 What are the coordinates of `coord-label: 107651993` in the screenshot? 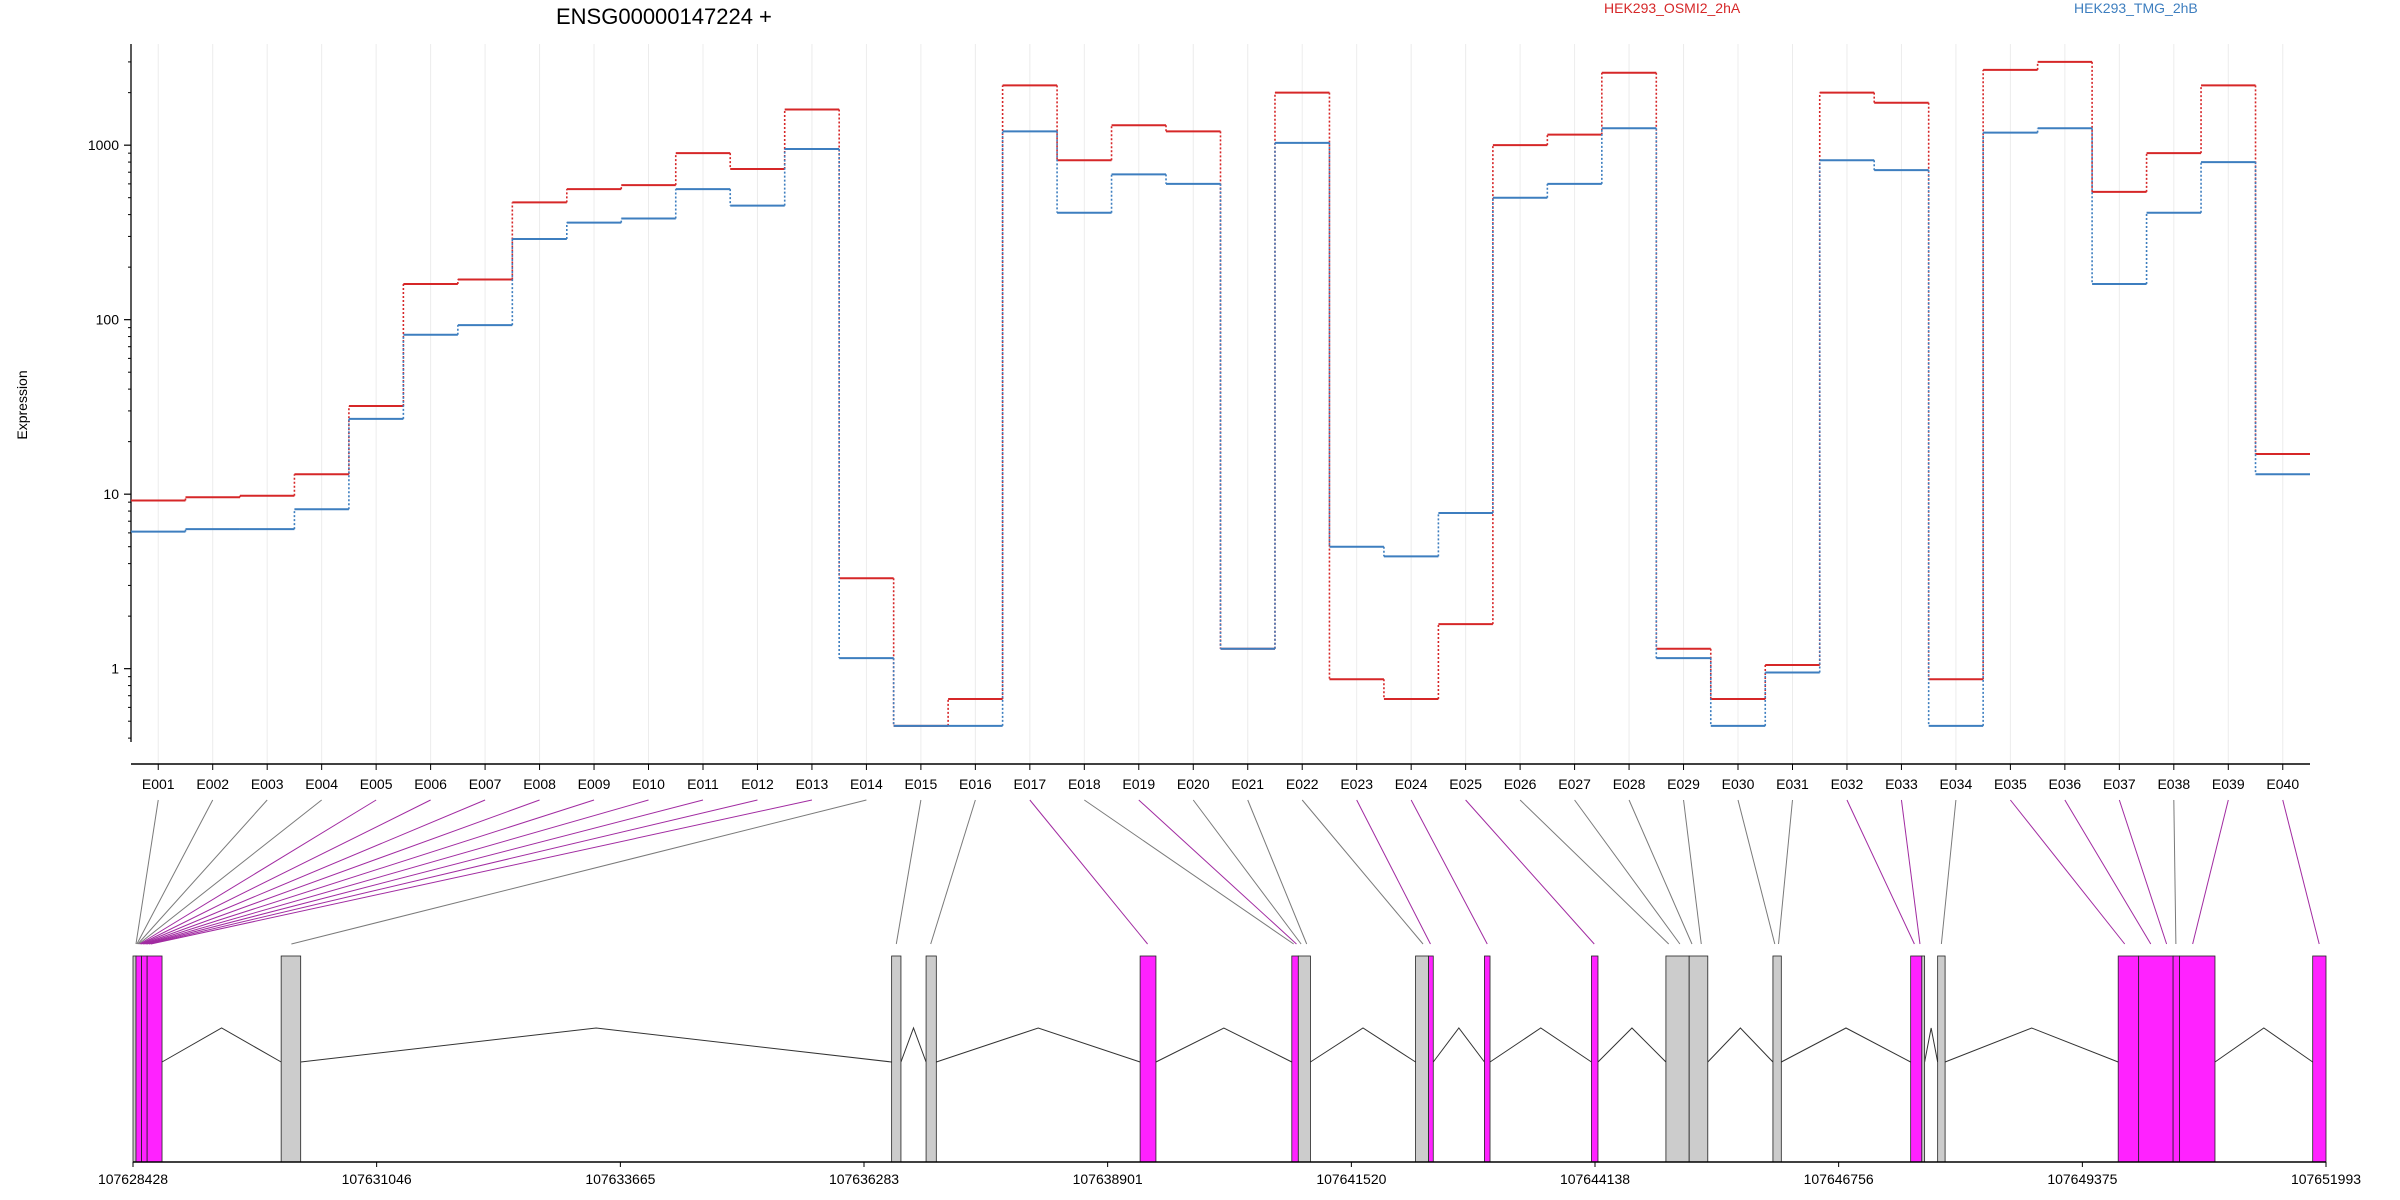 It's located at (2326, 1179).